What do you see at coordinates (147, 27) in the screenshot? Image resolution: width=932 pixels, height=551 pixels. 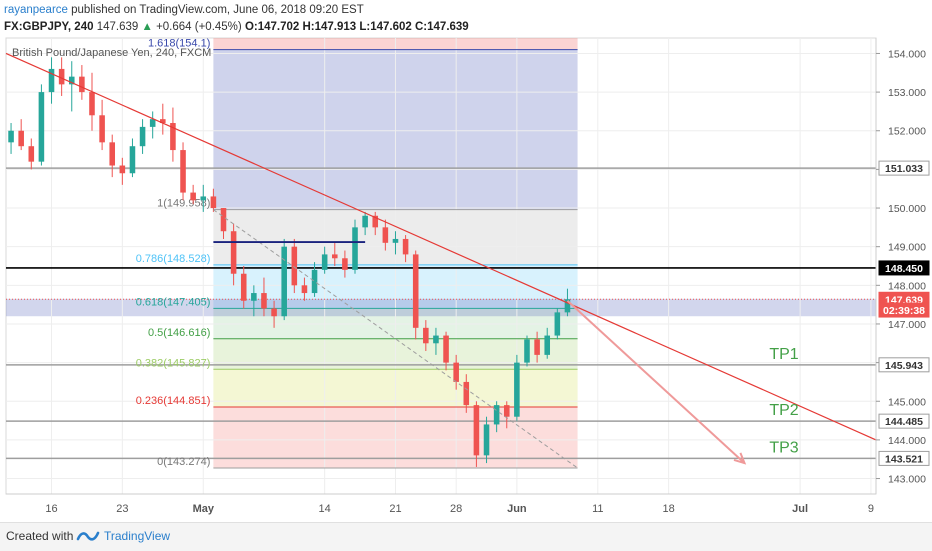 I see `up-arrow-icon: ▲` at bounding box center [147, 27].